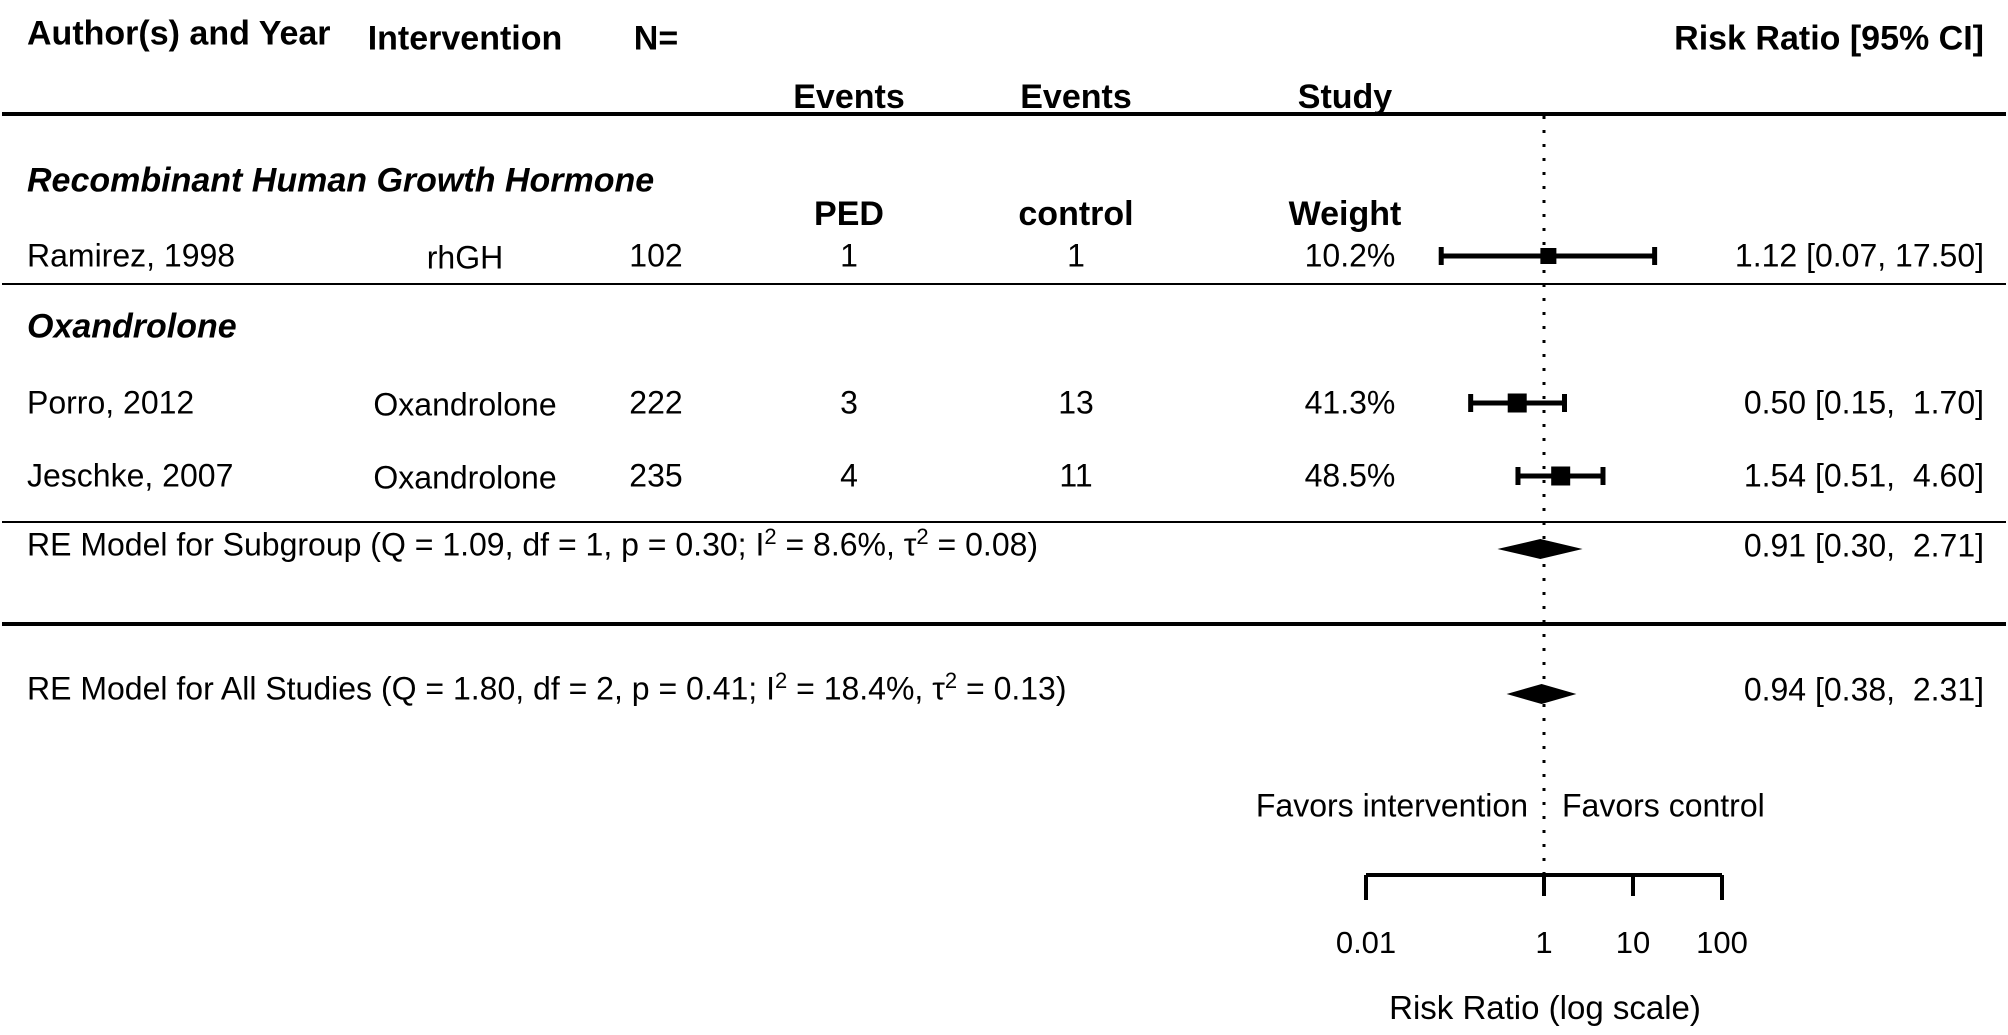 Image resolution: width=2008 pixels, height=1035 pixels. Describe the element at coordinates (1350, 402) in the screenshot. I see `study-weight: 41.3%` at that location.